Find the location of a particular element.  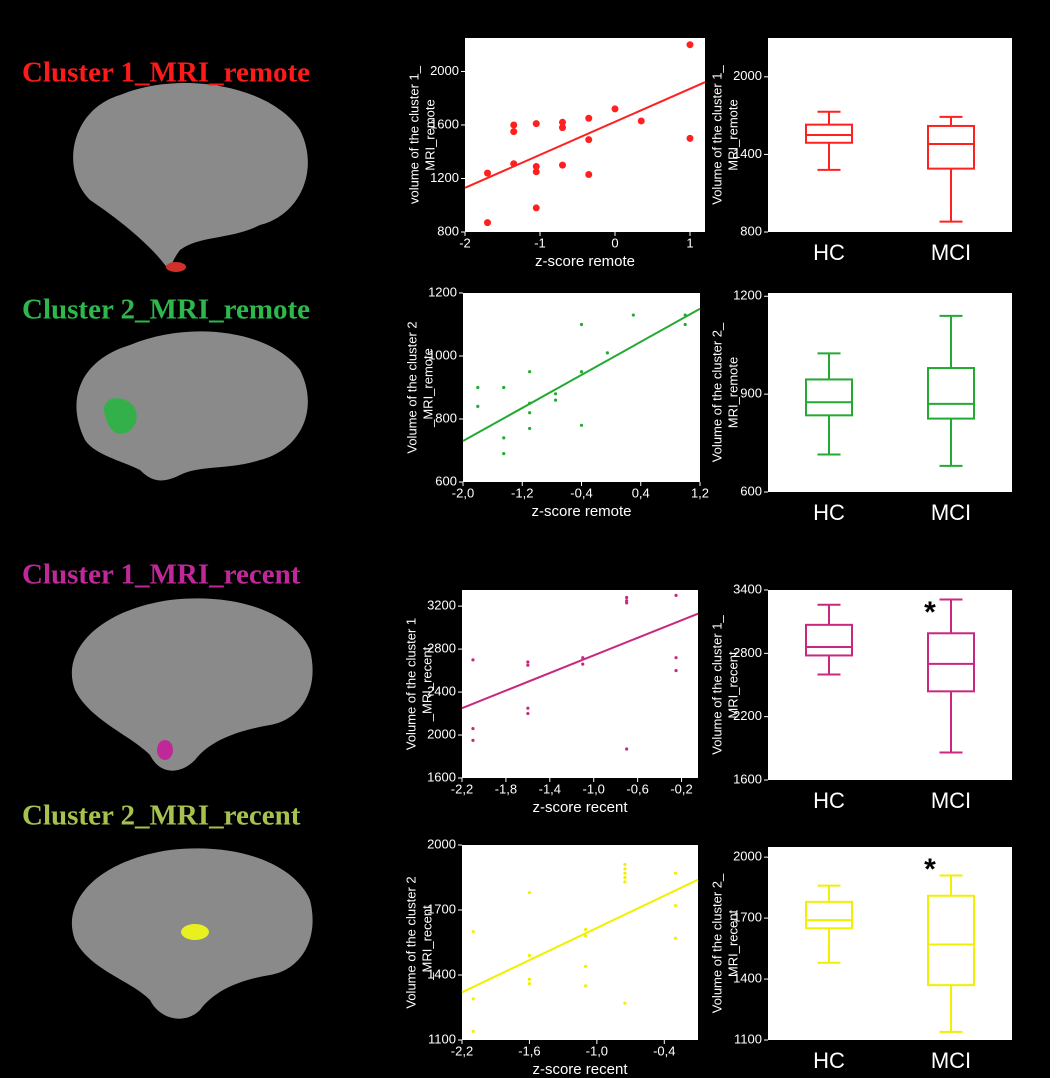

x-tick-label: 1 is located at coordinates (689, 242).